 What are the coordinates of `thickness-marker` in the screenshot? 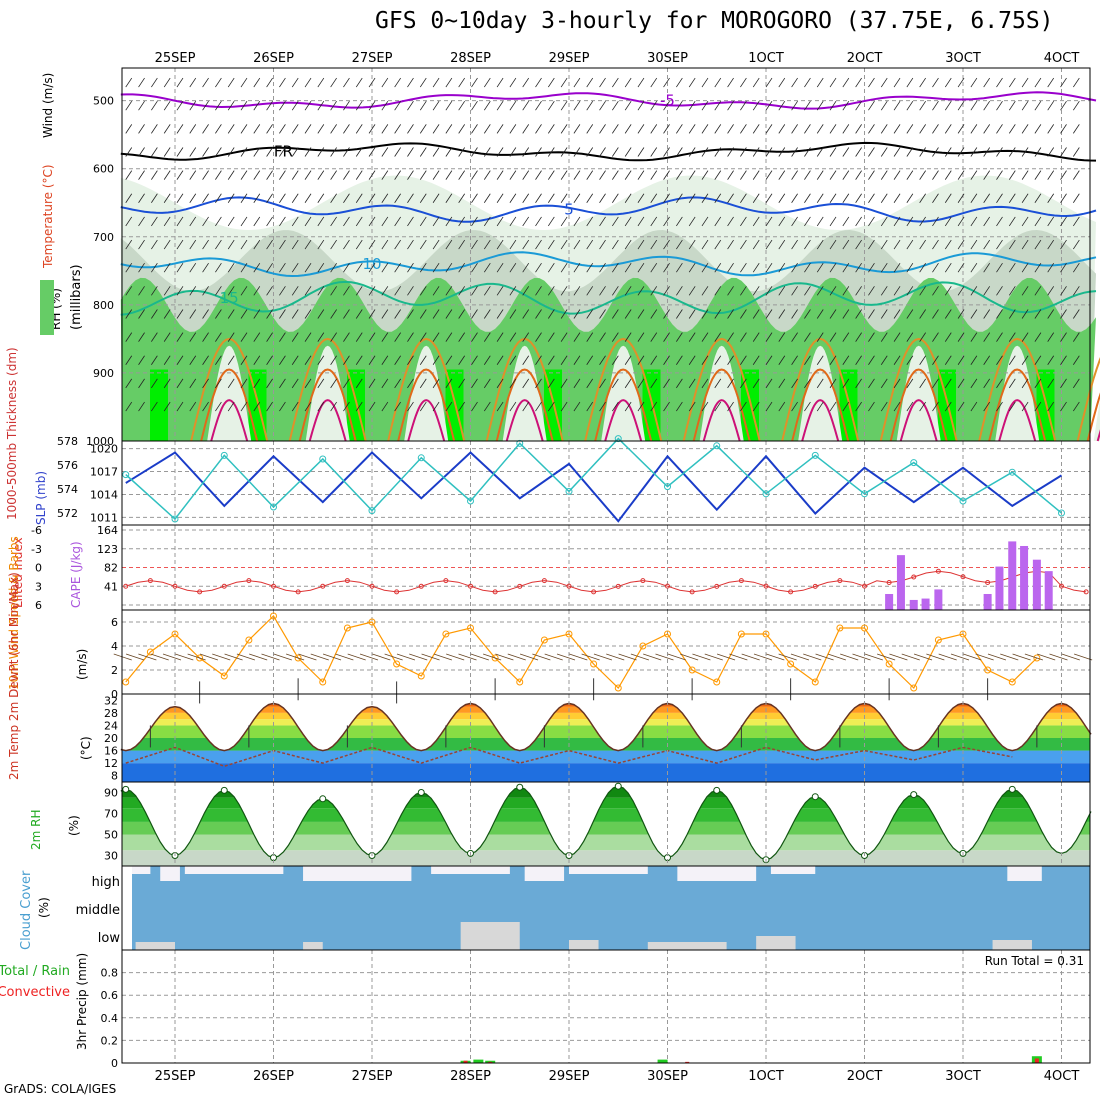 It's located at (618, 439).